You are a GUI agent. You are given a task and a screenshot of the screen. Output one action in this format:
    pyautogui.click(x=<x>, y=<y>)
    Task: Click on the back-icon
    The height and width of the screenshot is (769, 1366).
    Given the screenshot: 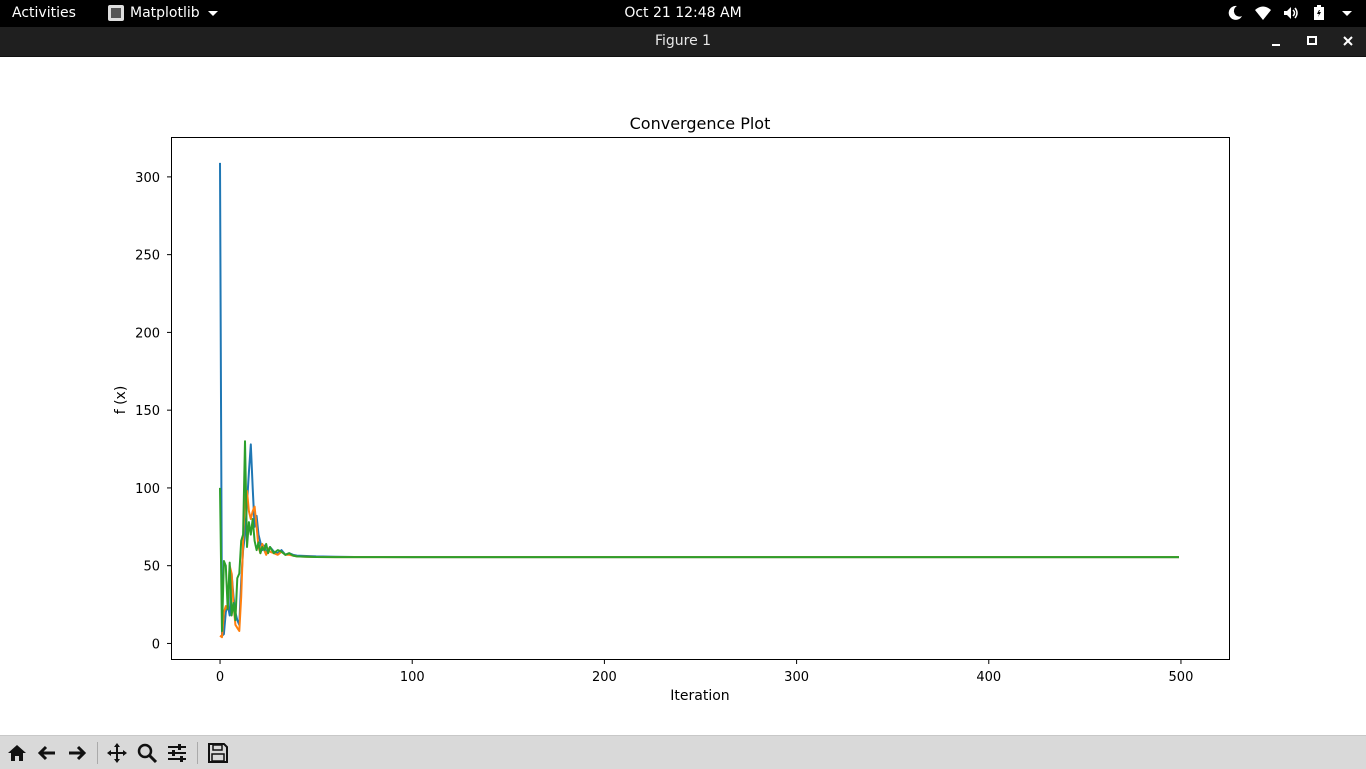 What is the action you would take?
    pyautogui.click(x=46, y=753)
    